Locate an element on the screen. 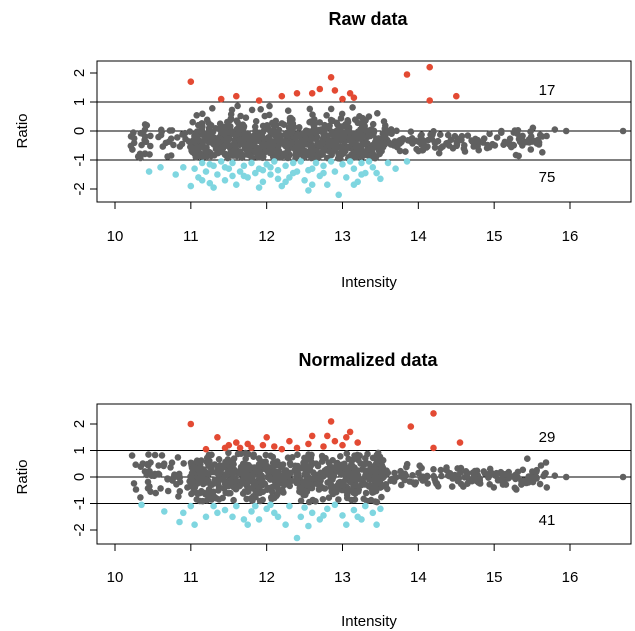  y-tick-label: 2 is located at coordinates (79, 73).